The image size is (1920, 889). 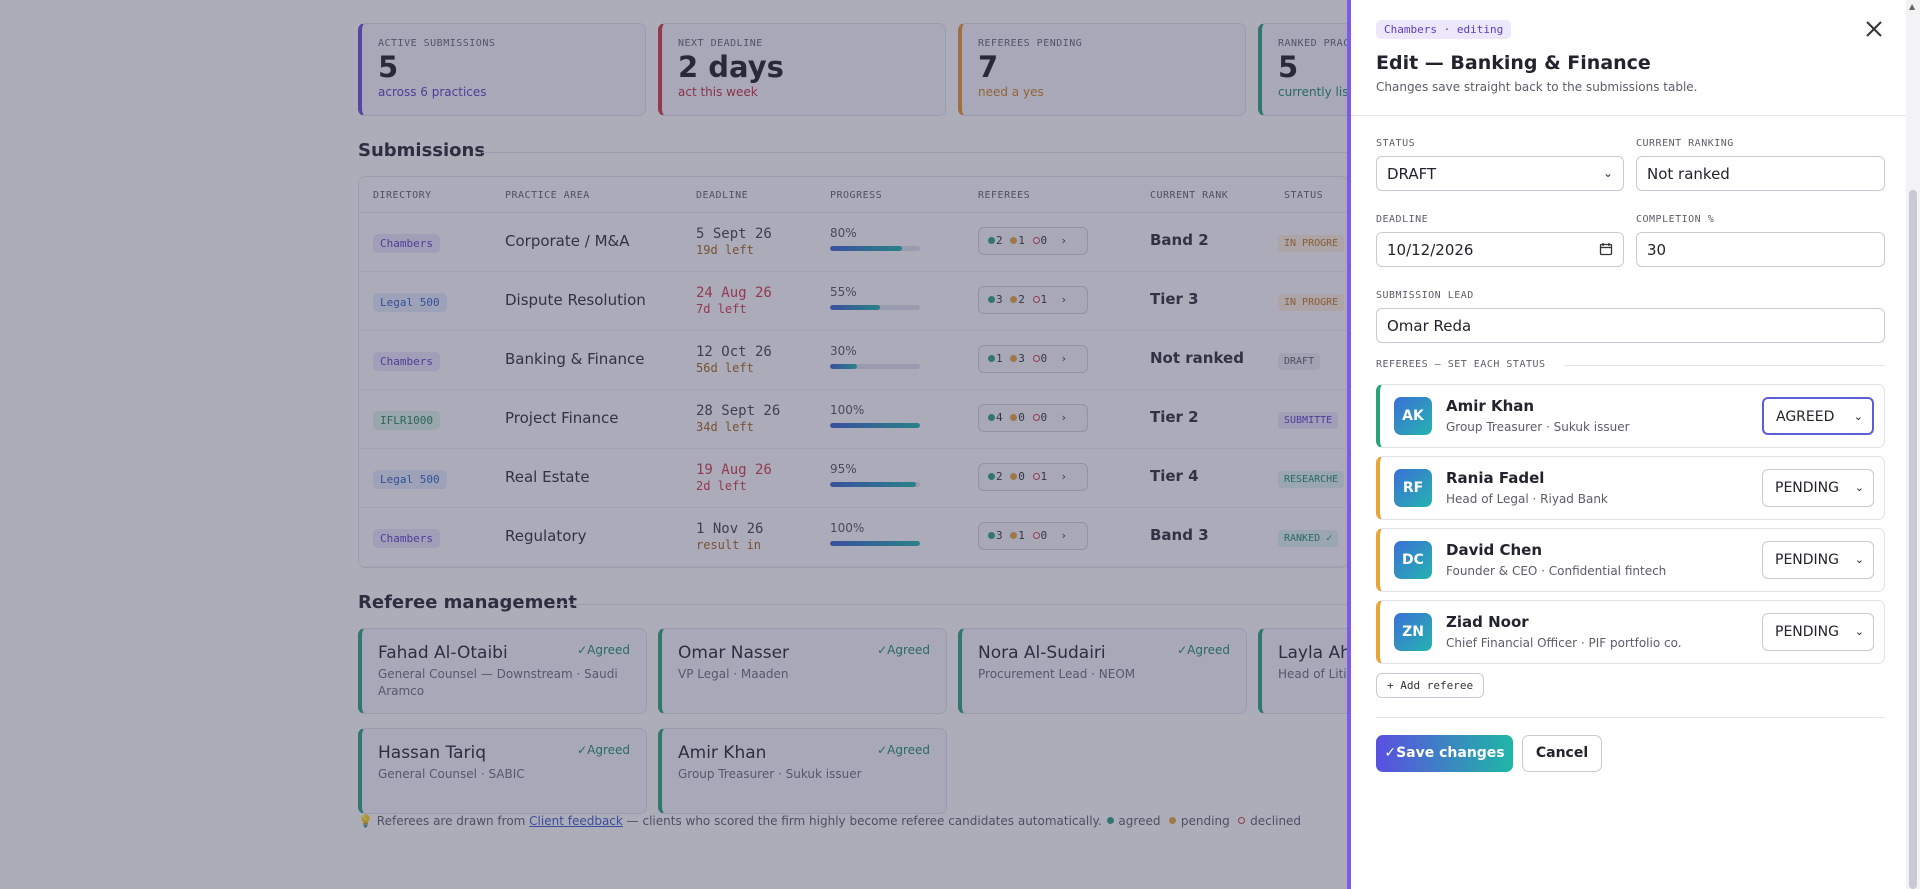 What do you see at coordinates (718, 92) in the screenshot?
I see `kpi-sub: act this week` at bounding box center [718, 92].